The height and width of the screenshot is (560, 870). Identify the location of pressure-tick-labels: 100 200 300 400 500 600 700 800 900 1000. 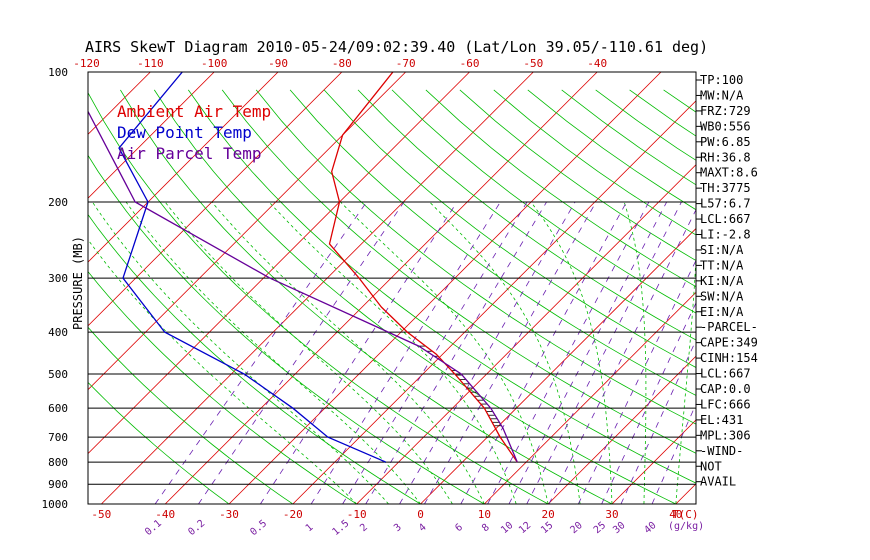
(55, 288).